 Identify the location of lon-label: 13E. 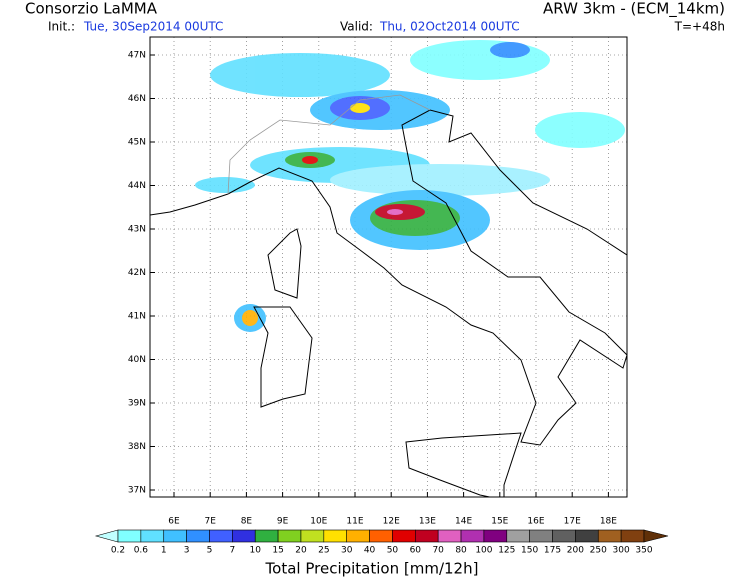
(427, 522).